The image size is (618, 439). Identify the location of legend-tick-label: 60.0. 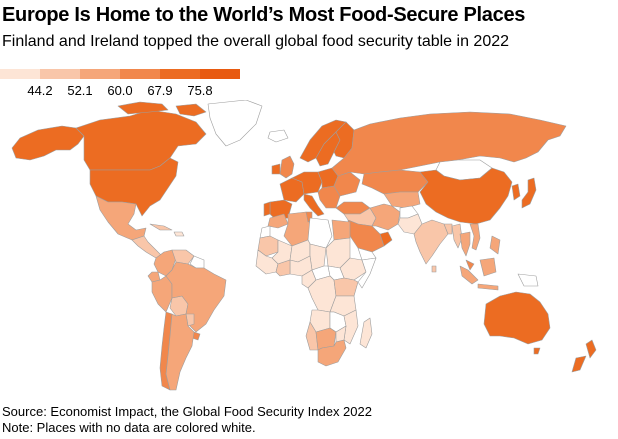
(120, 90).